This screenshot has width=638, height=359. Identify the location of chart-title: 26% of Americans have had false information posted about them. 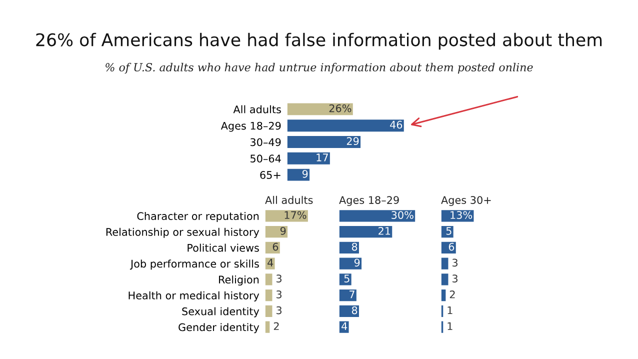
(319, 41).